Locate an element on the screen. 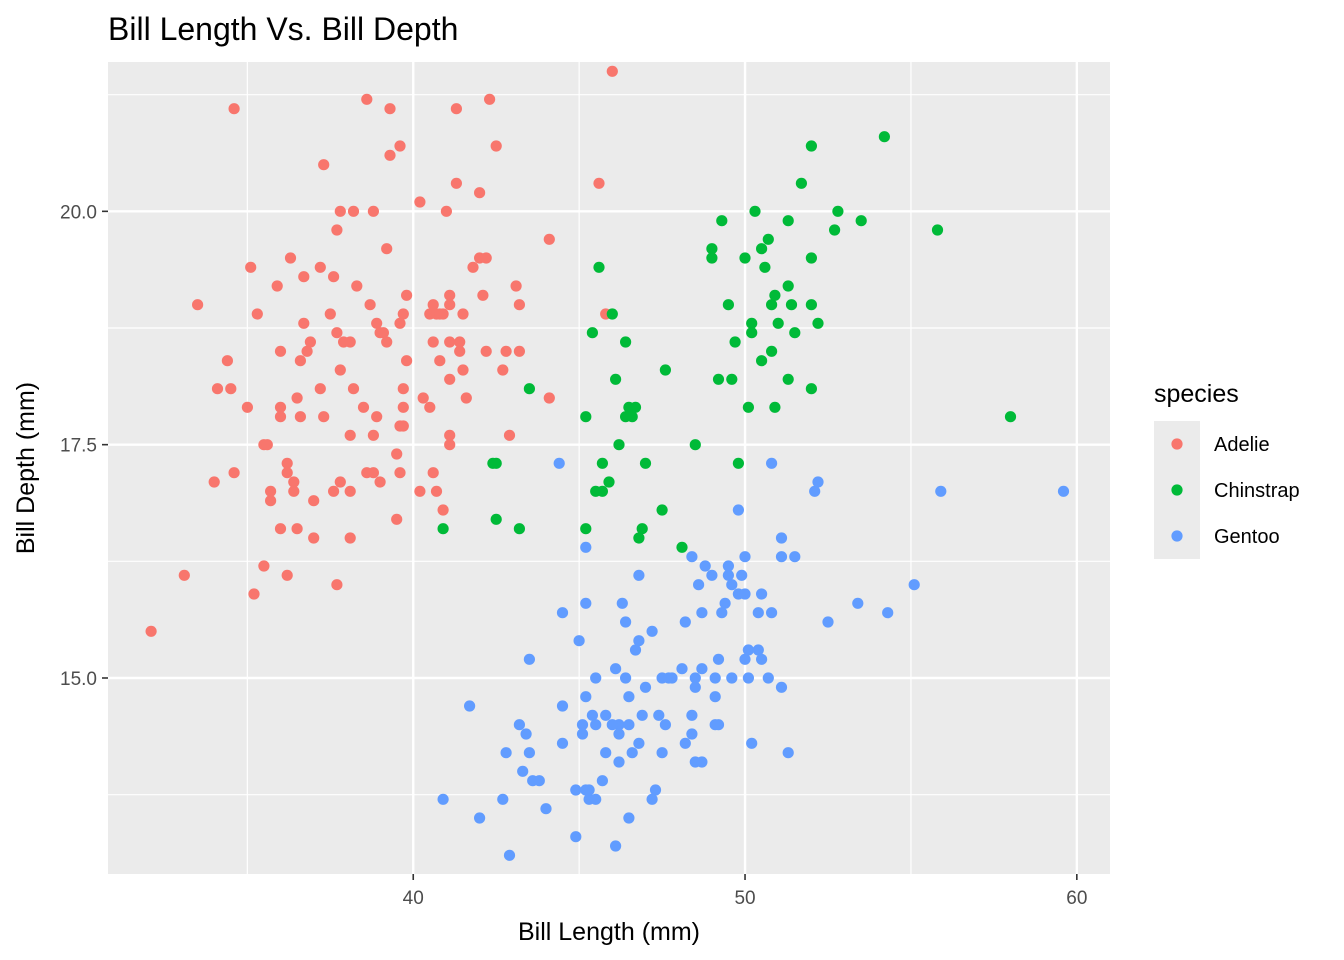  x-tick-label: 60 is located at coordinates (1076, 898).